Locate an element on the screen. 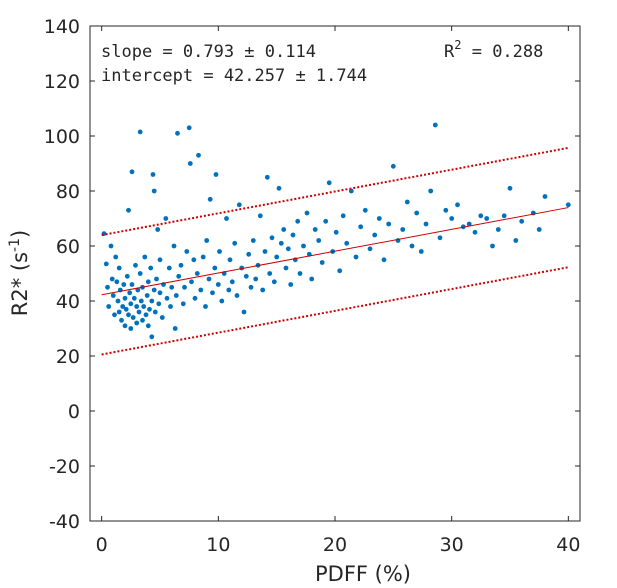 Image resolution: width=617 pixels, height=588 pixels. y-tick-label: 140 is located at coordinates (62, 27).